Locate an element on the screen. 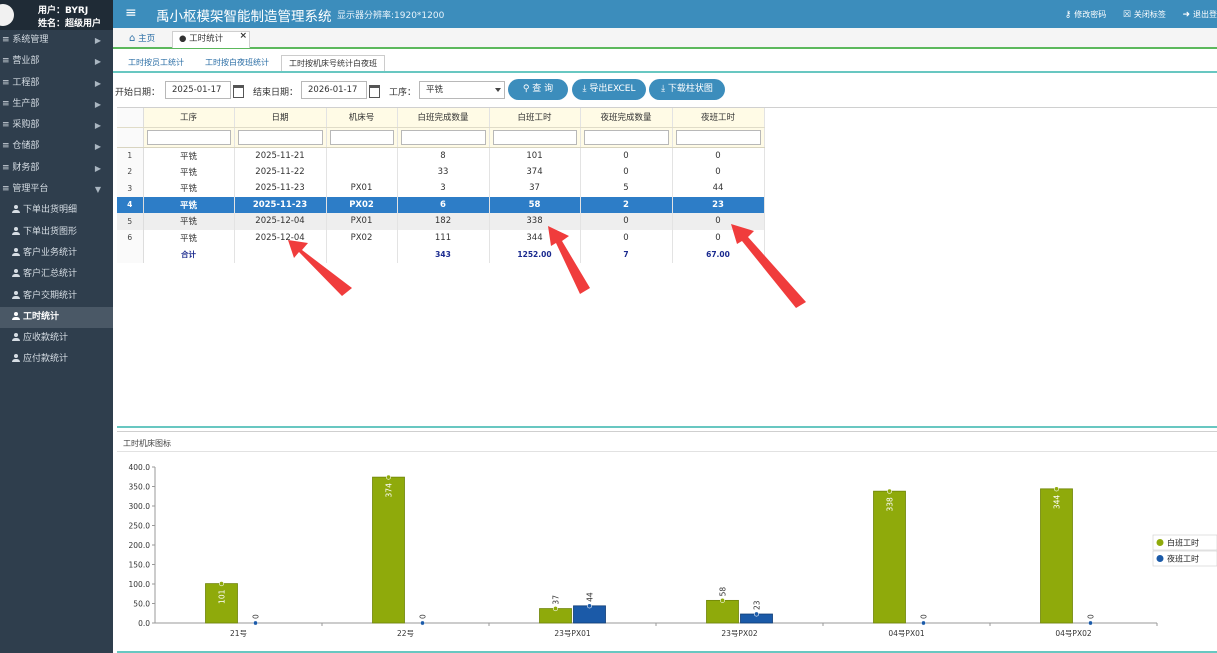  close-tabs-link: ☒ 关闭标签 is located at coordinates (1144, 15).